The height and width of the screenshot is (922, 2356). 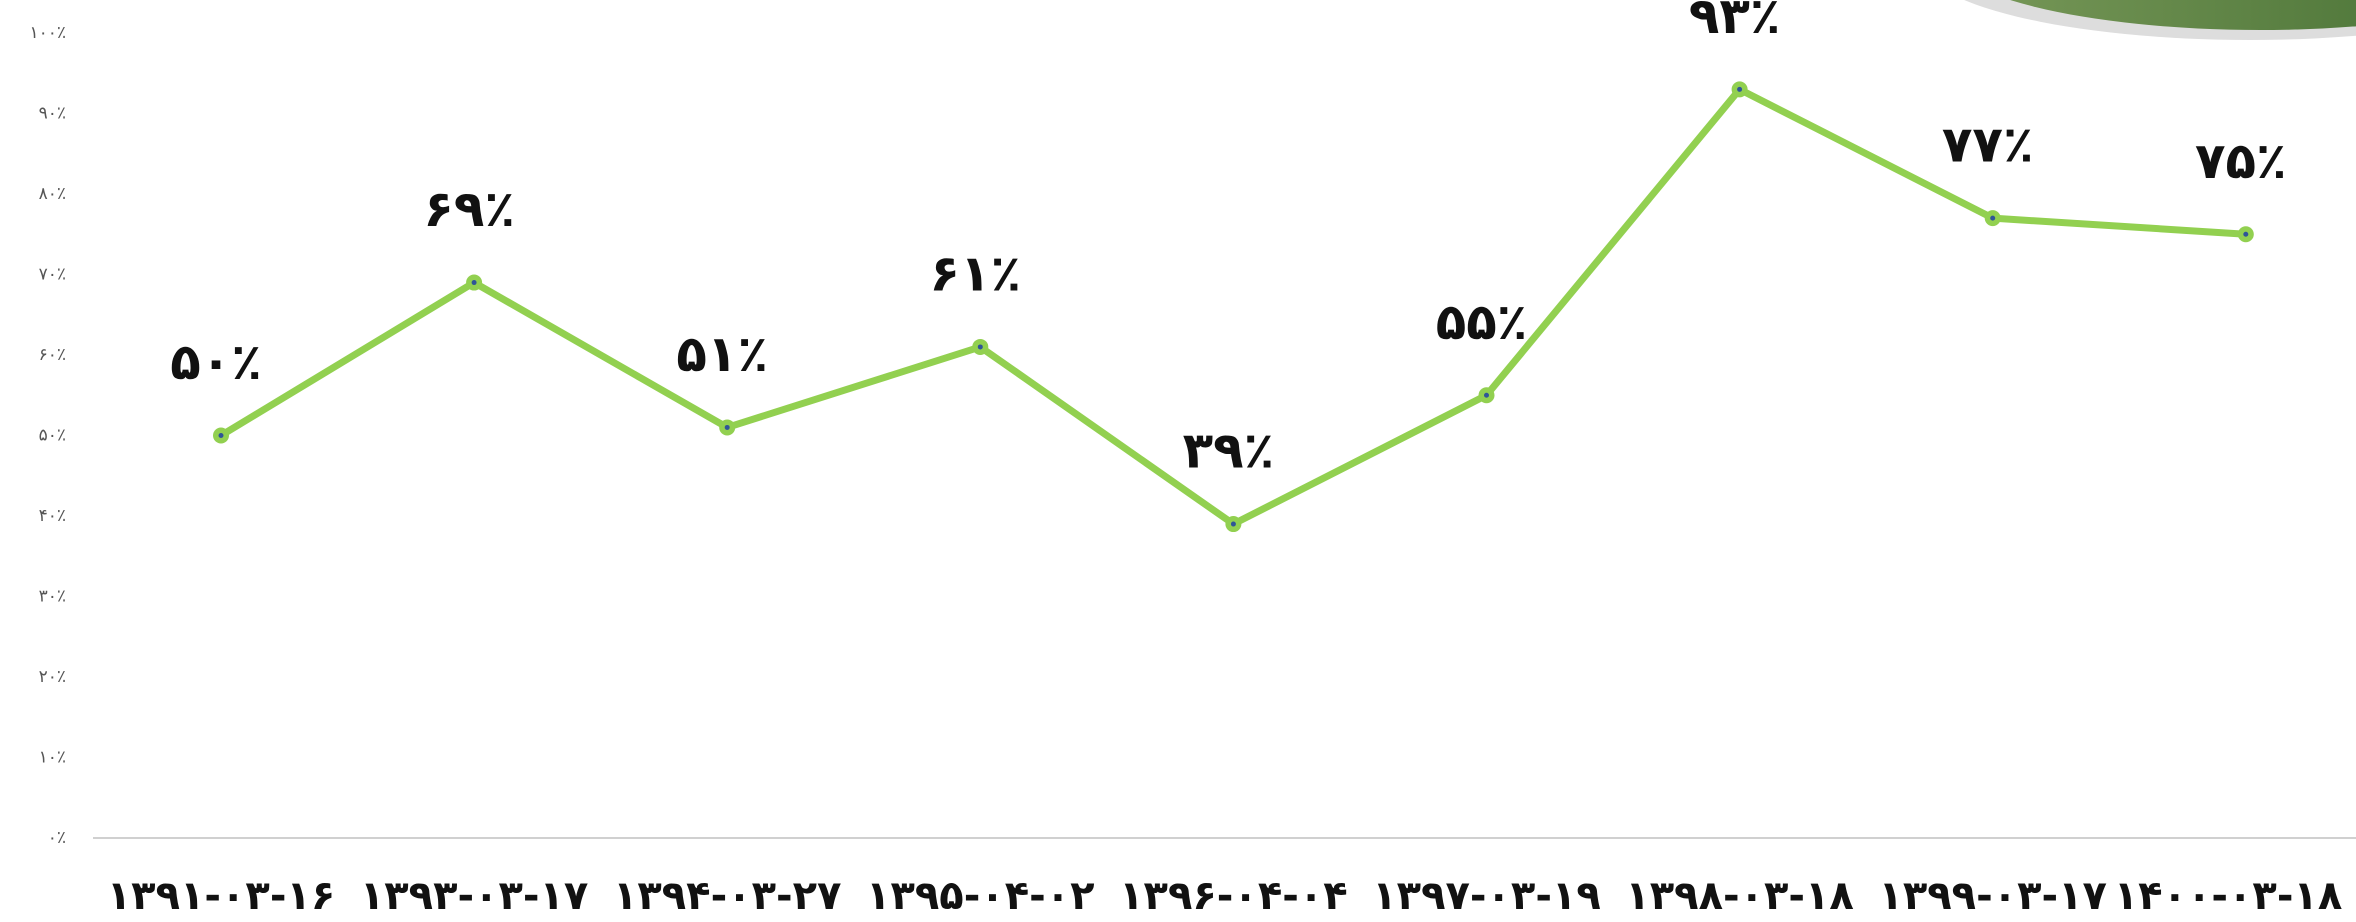 What do you see at coordinates (52, 677) in the screenshot?
I see `y-tick-label: ۲۰٪` at bounding box center [52, 677].